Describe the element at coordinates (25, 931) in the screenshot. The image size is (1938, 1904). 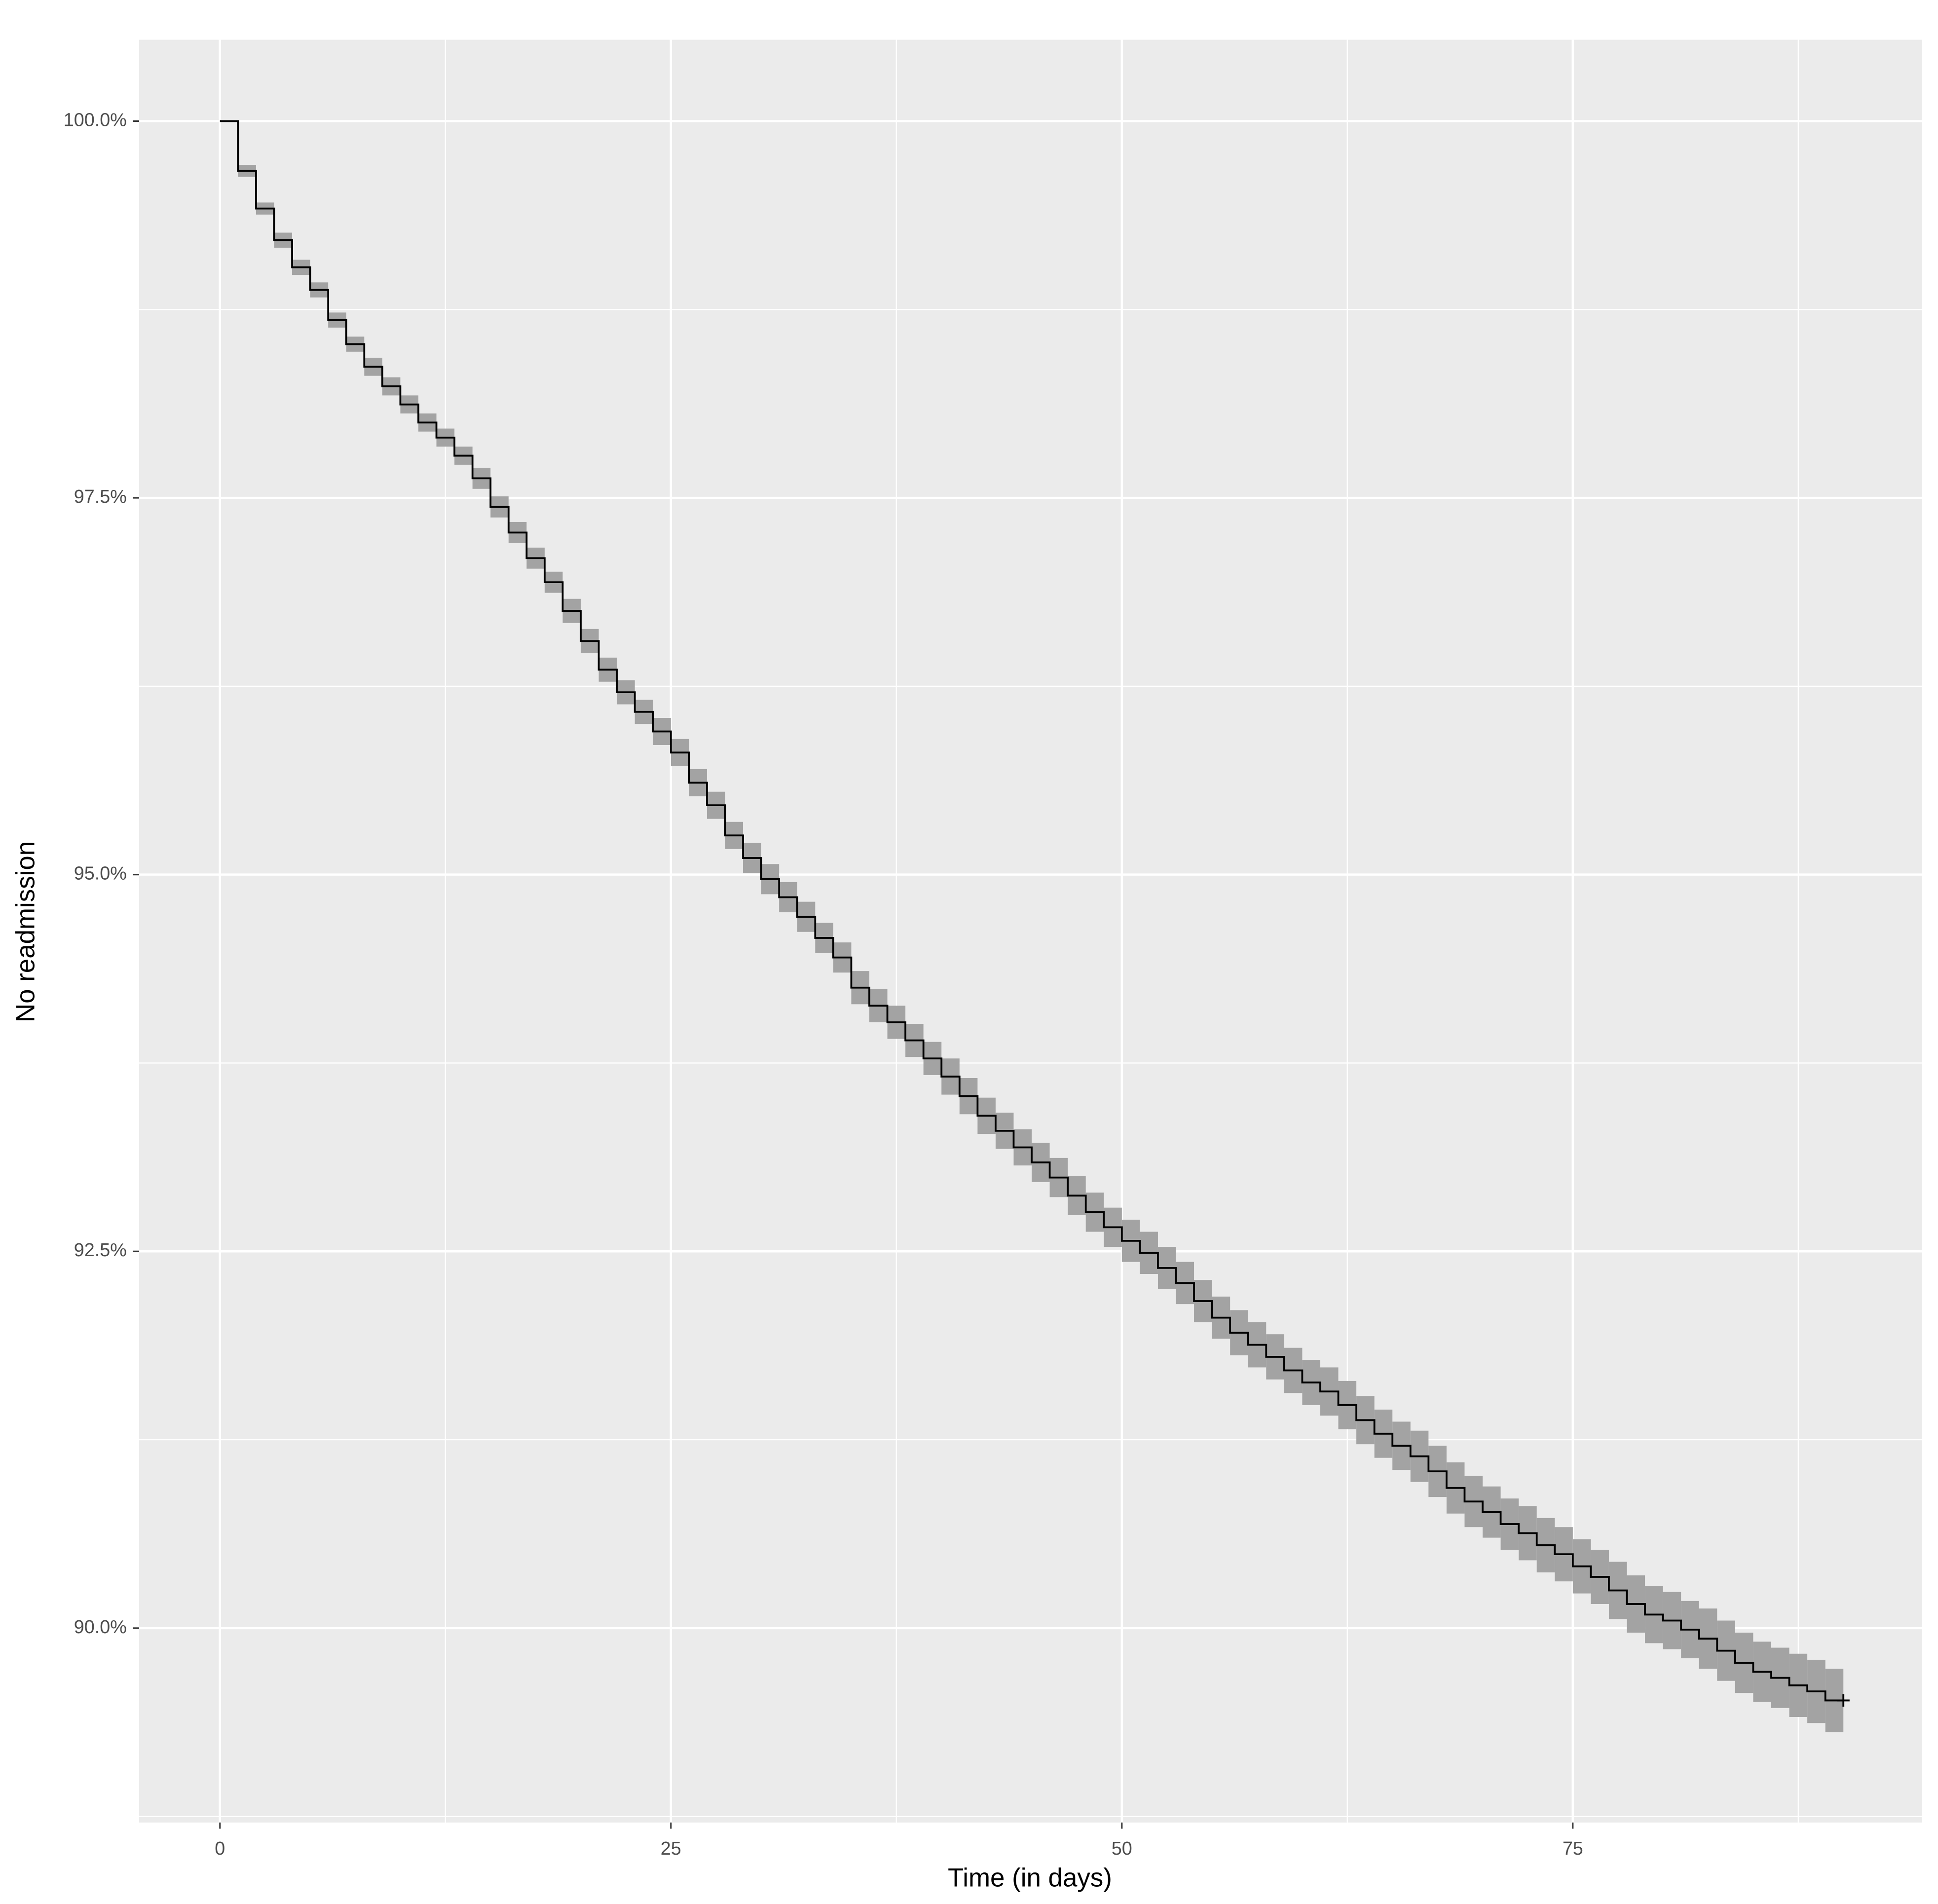
I see `y-axis-title: No readmission` at that location.